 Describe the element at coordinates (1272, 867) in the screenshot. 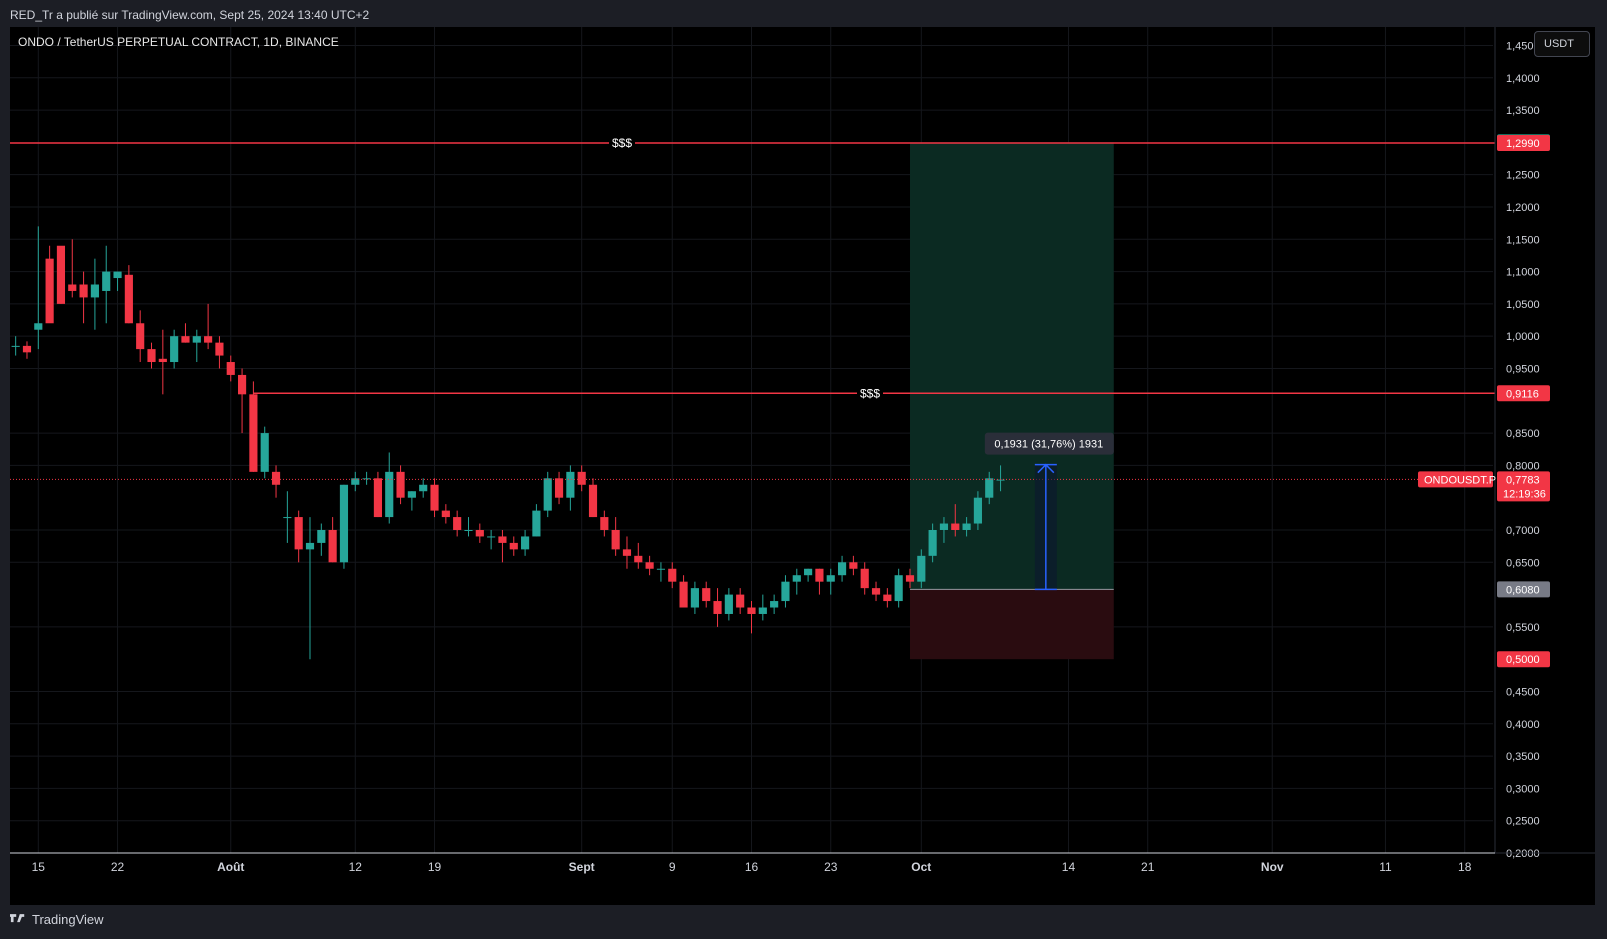

I see `time-tick: Nov` at that location.